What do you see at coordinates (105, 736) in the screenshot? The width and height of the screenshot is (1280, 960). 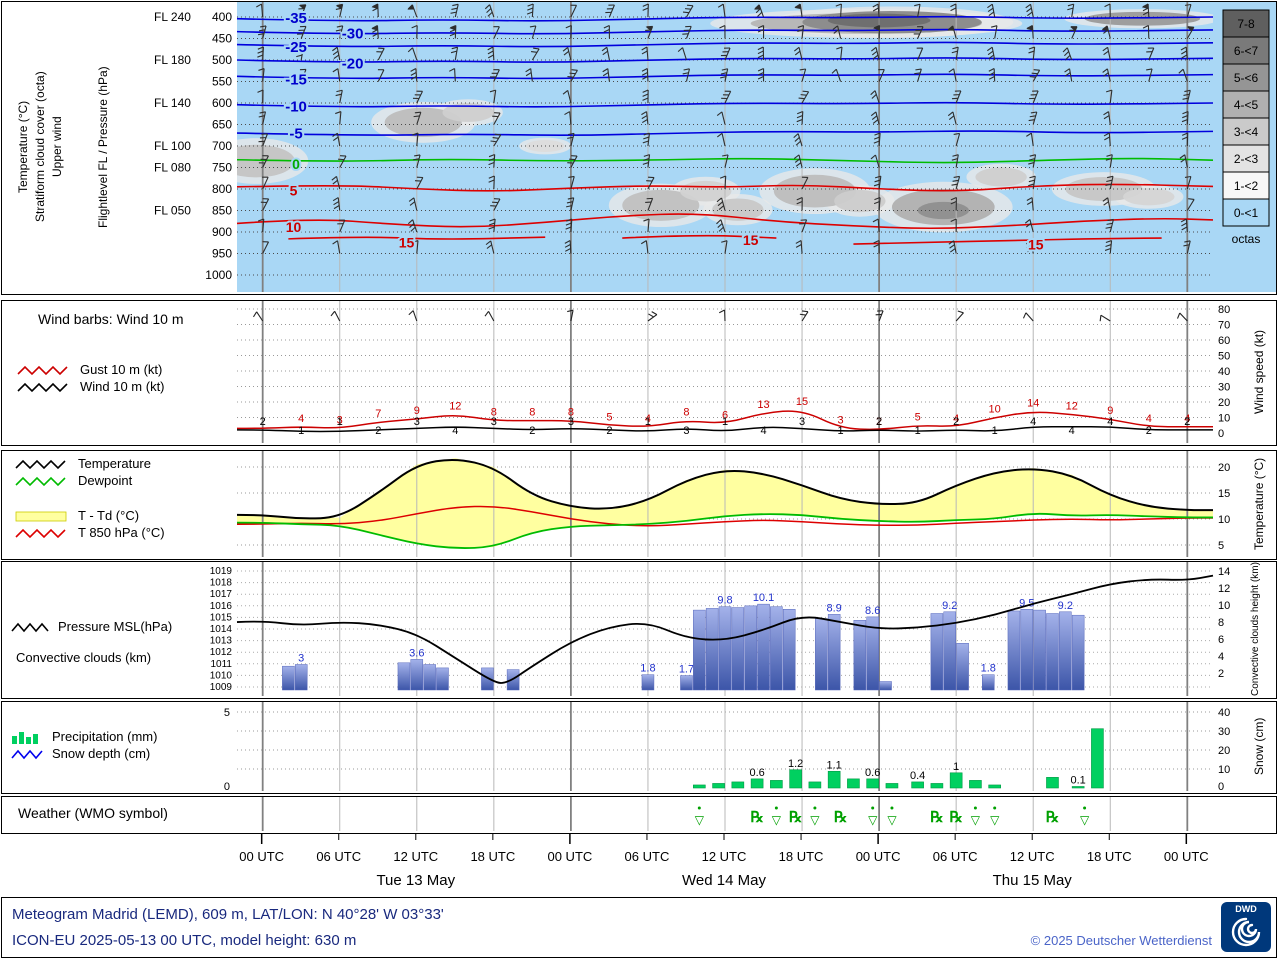 I see `legend-precipitation-label: Precipitation (mm)` at bounding box center [105, 736].